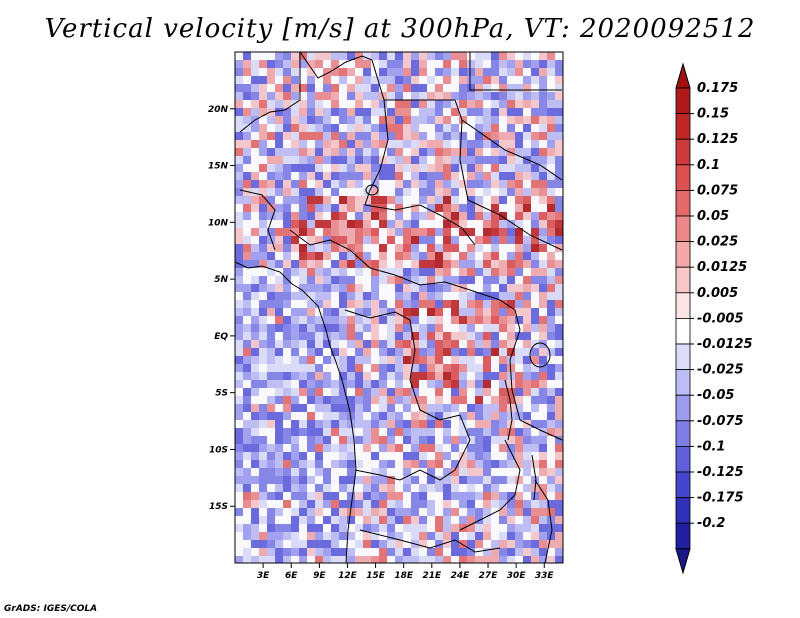 This screenshot has width=800, height=618. What do you see at coordinates (296, 412) in the screenshot?
I see `coastline` at bounding box center [296, 412].